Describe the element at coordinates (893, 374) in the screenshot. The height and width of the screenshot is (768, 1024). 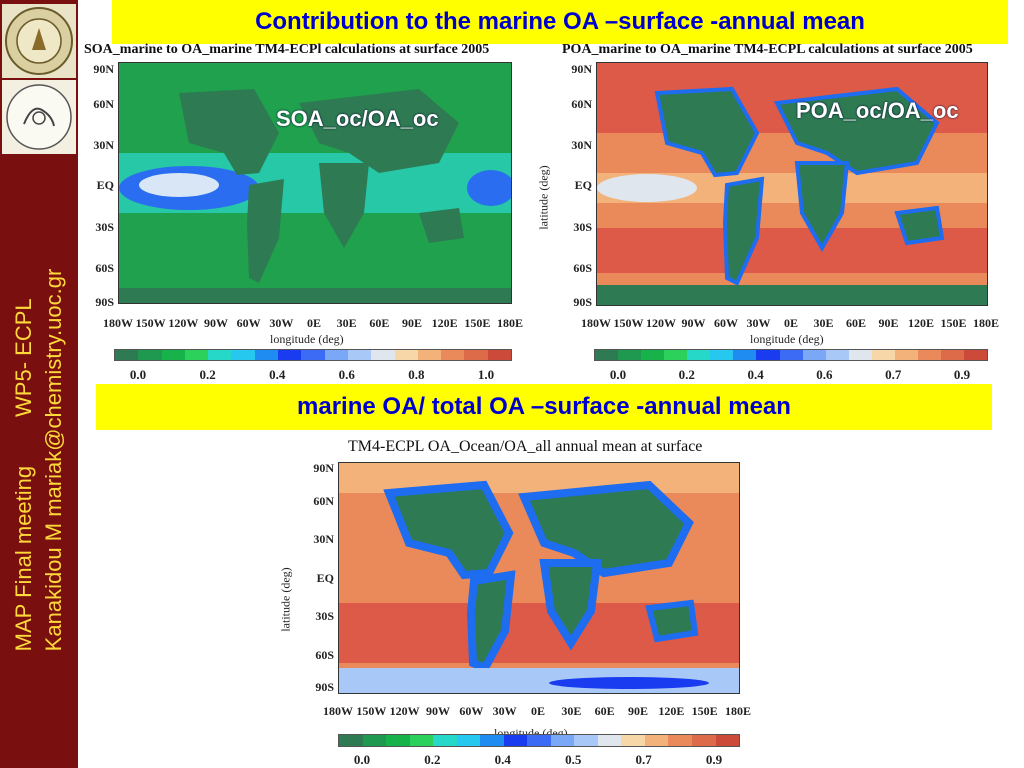
I see `colorbar-tick: 0.7` at that location.